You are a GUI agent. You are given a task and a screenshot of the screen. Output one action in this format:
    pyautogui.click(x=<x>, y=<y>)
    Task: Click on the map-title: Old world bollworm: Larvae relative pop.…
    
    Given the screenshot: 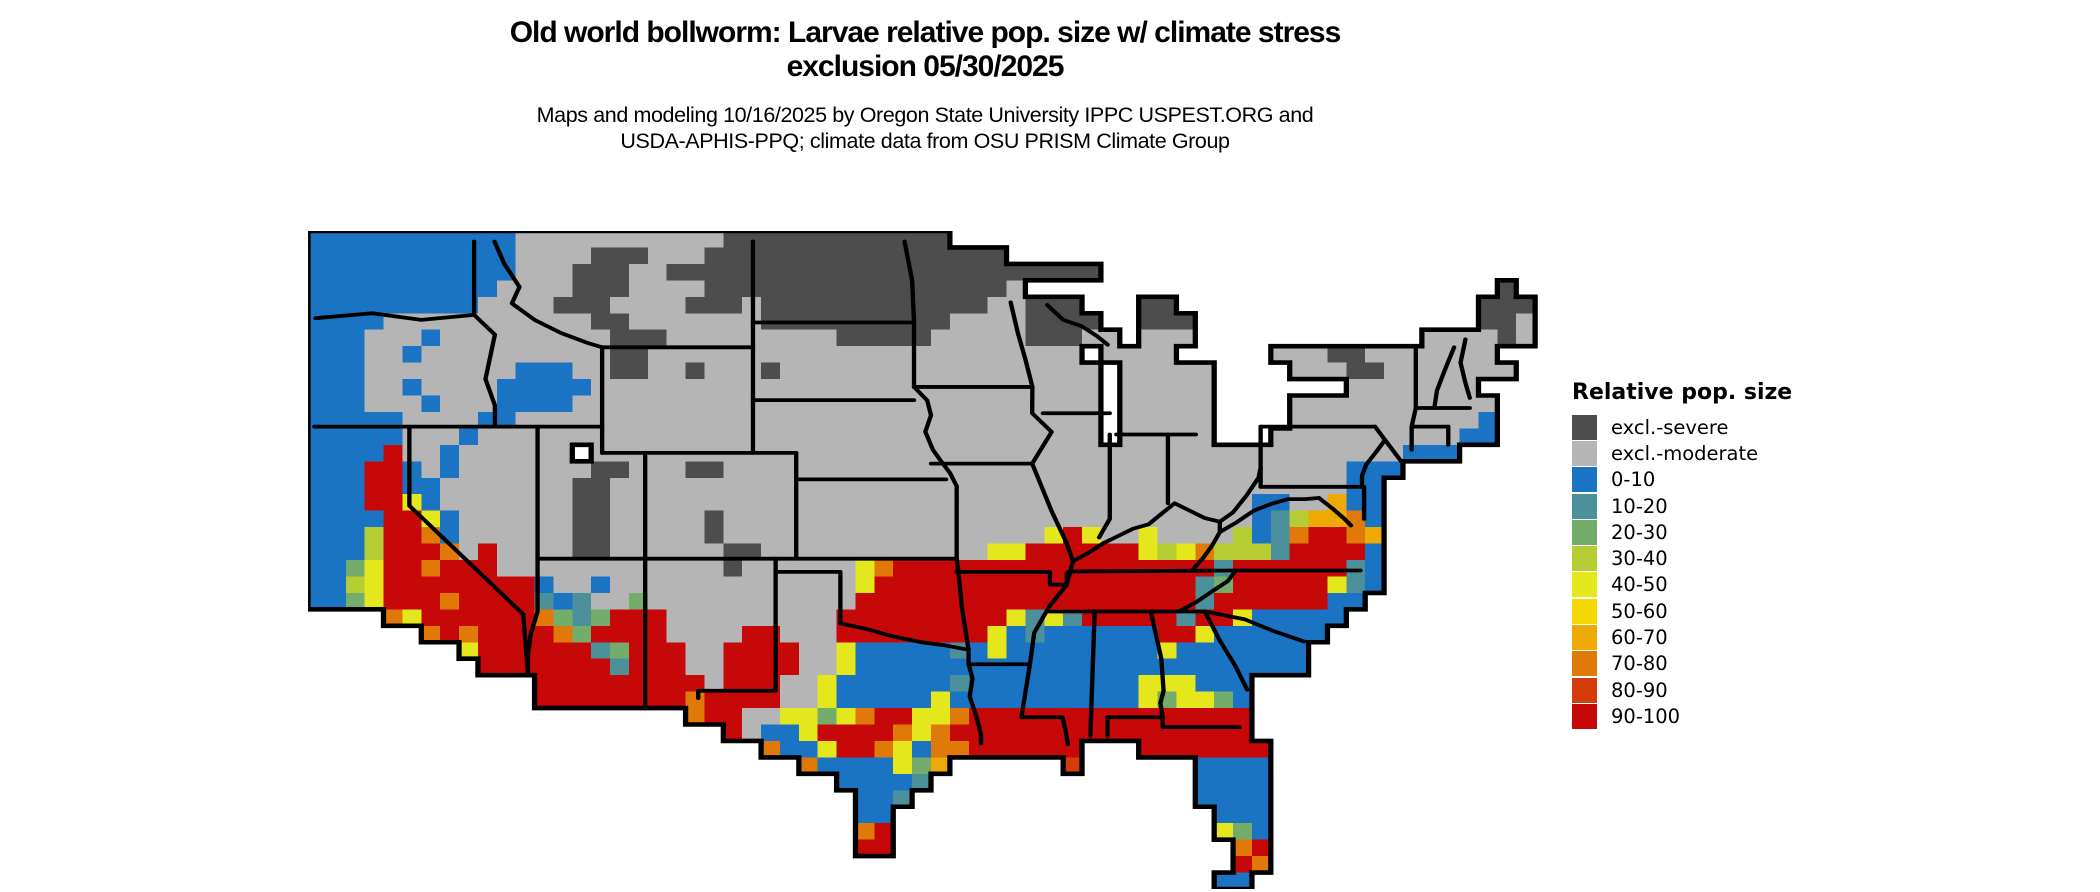 What is the action you would take?
    pyautogui.click(x=925, y=50)
    